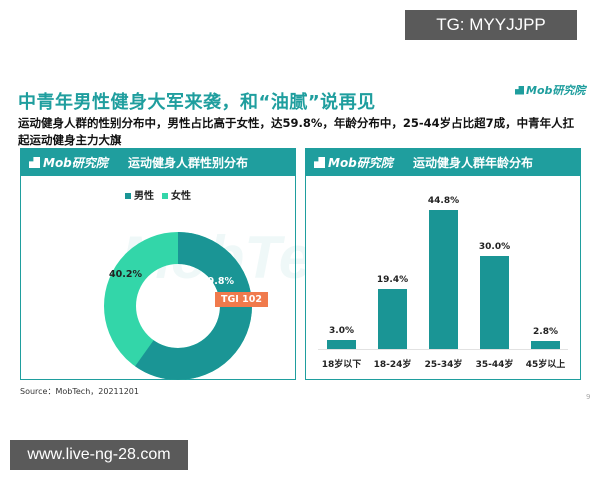 The image size is (600, 480). I want to click on bar-value-label: 3.0%, so click(341, 331).